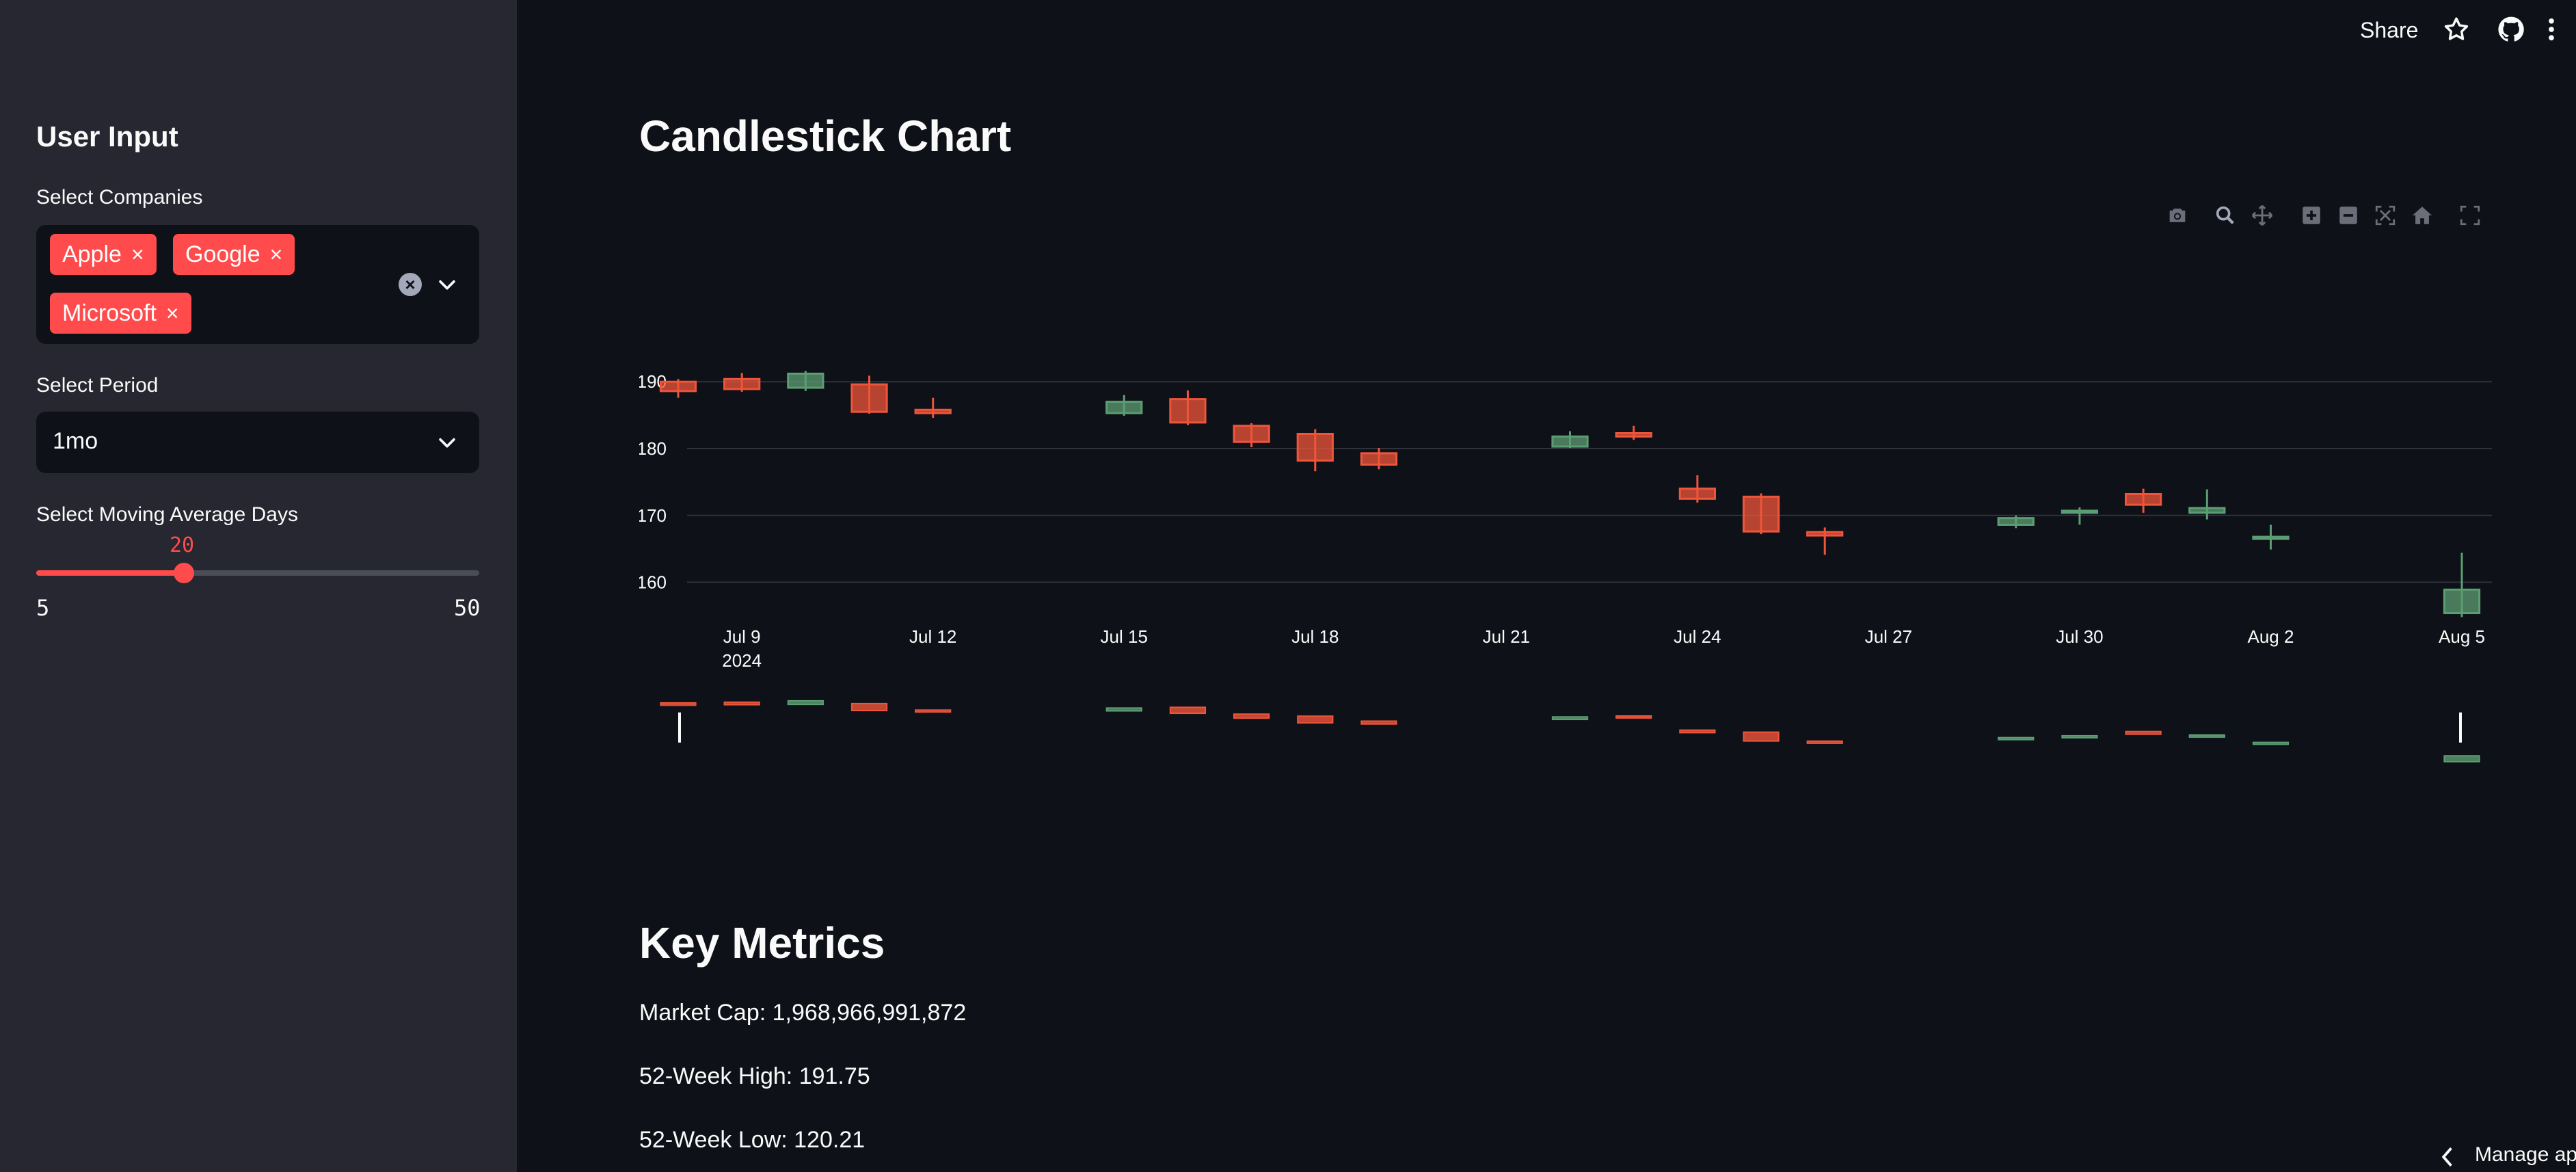 This screenshot has height=1172, width=2576. What do you see at coordinates (2348, 216) in the screenshot?
I see `zoom-out-icon` at bounding box center [2348, 216].